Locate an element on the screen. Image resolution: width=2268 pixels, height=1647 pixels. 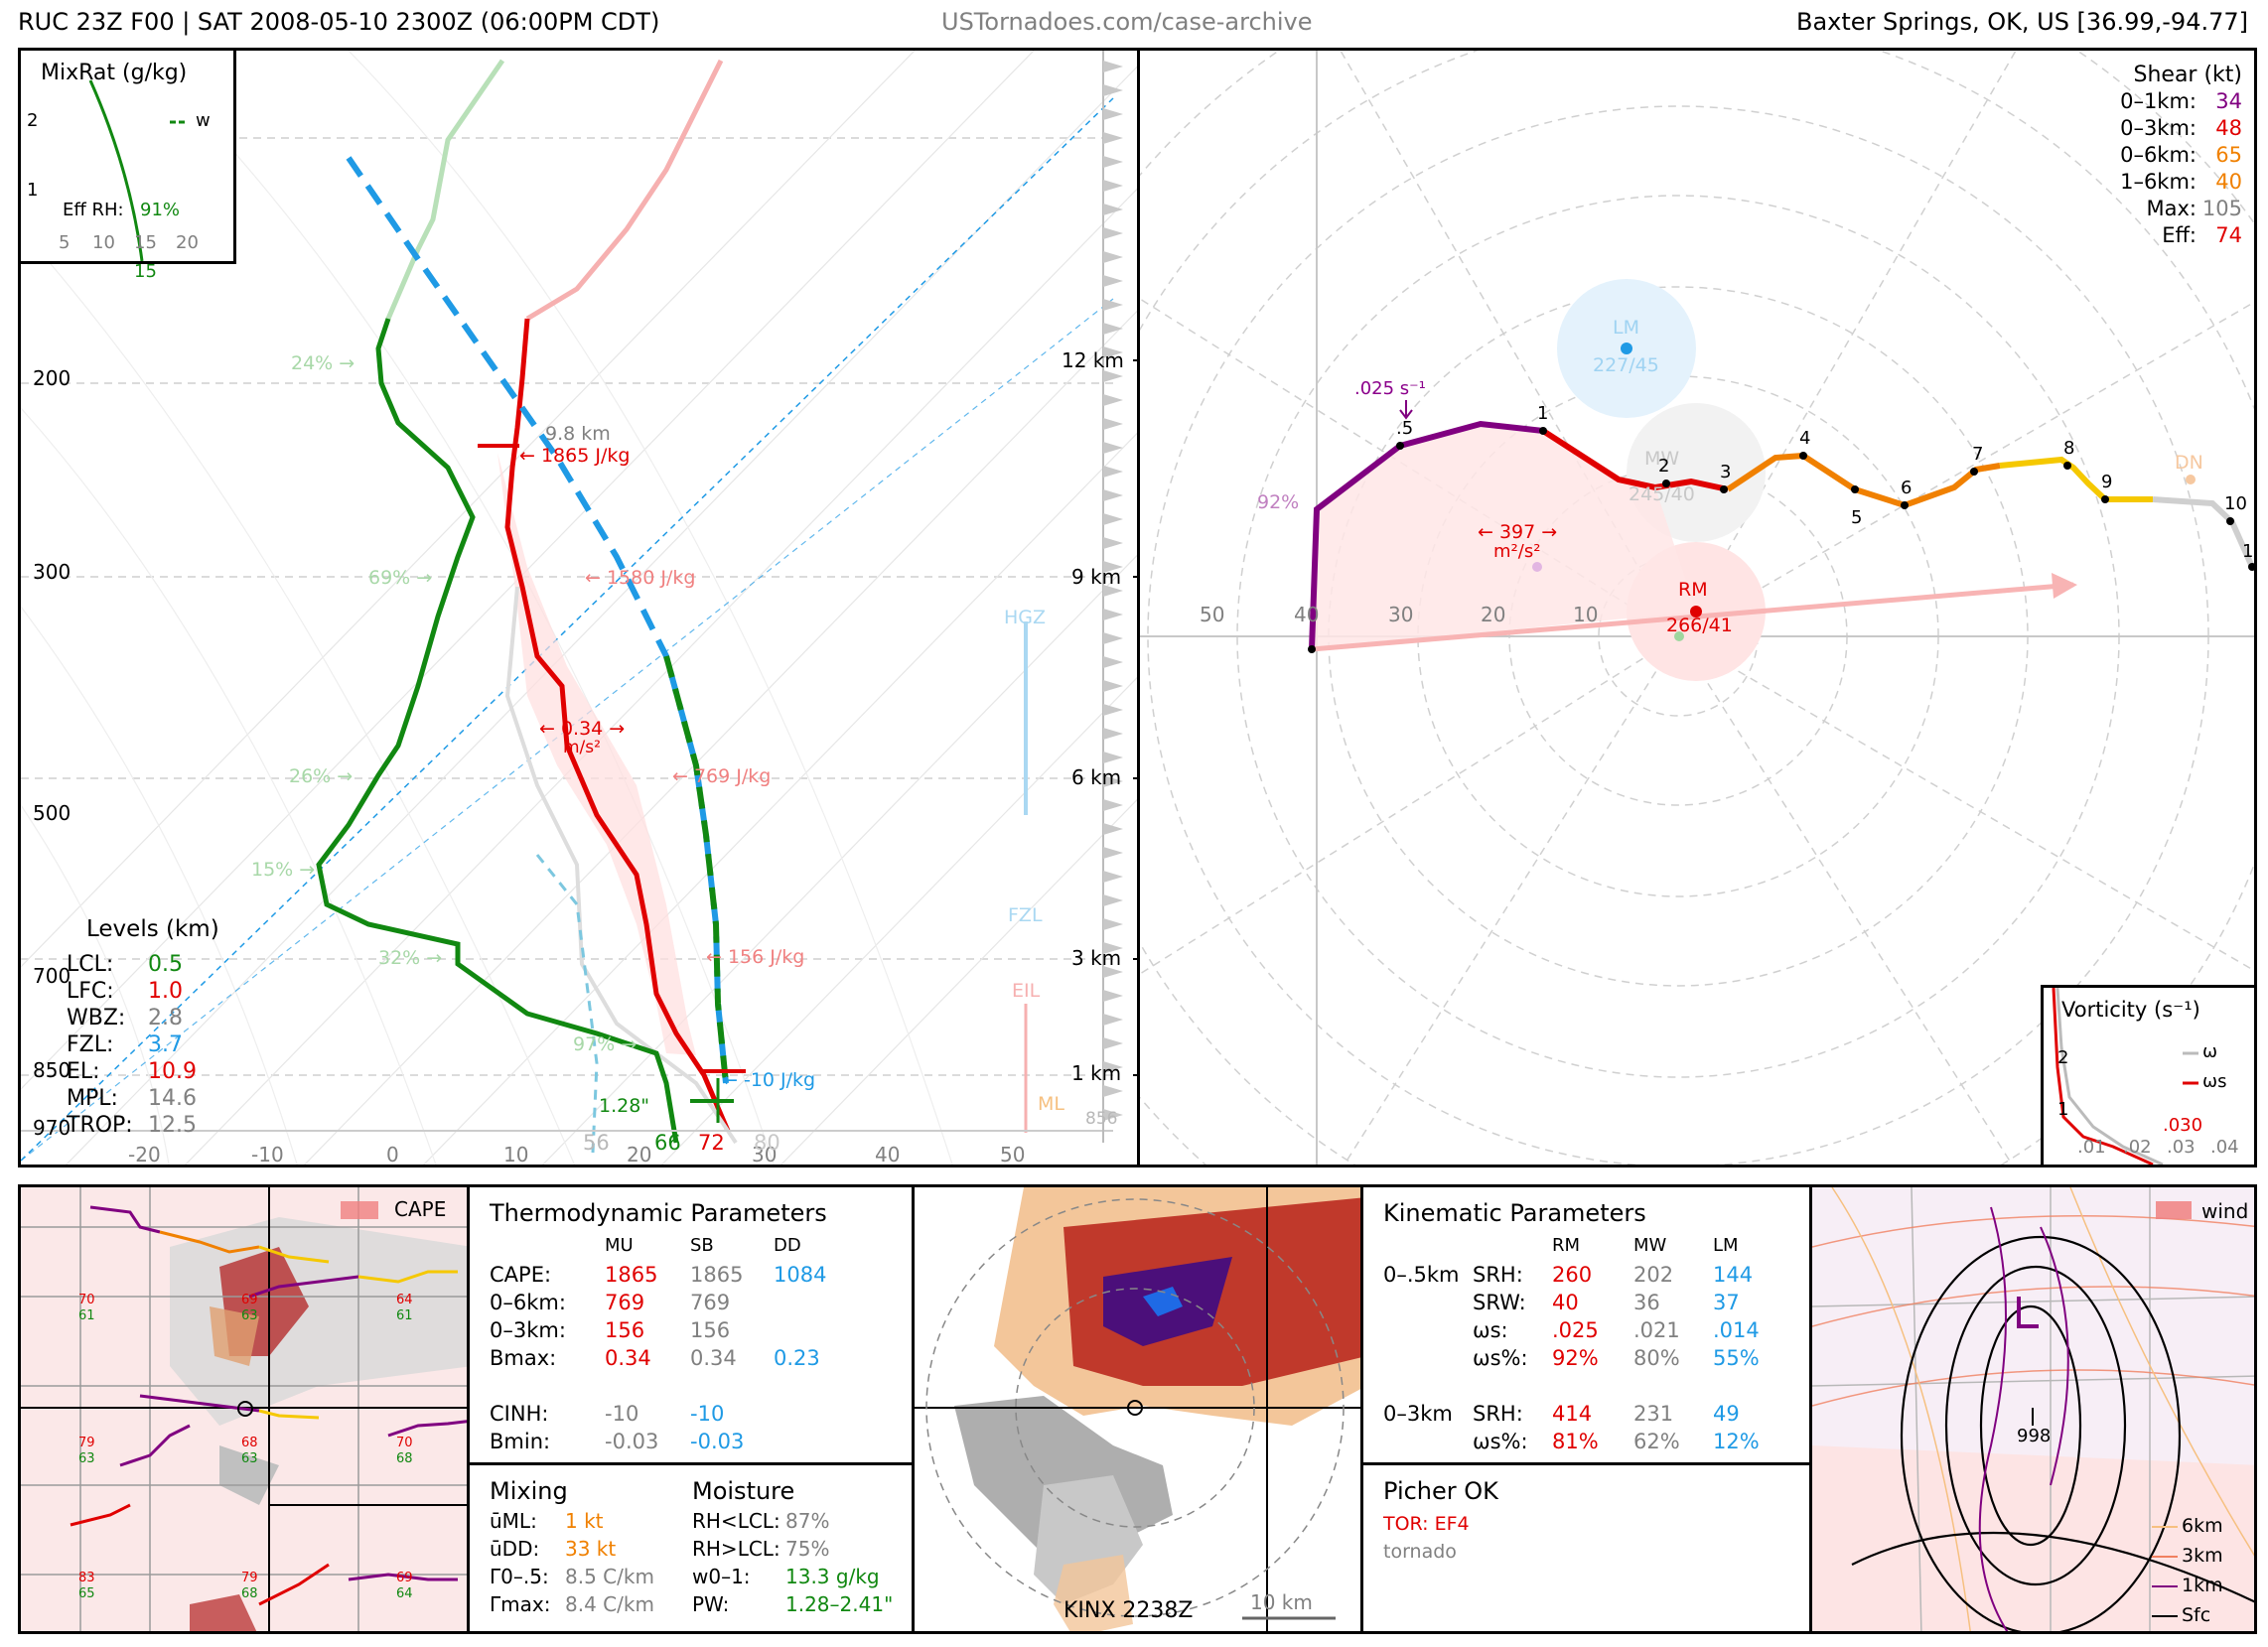
t-0: 0 is located at coordinates (392, 1155).